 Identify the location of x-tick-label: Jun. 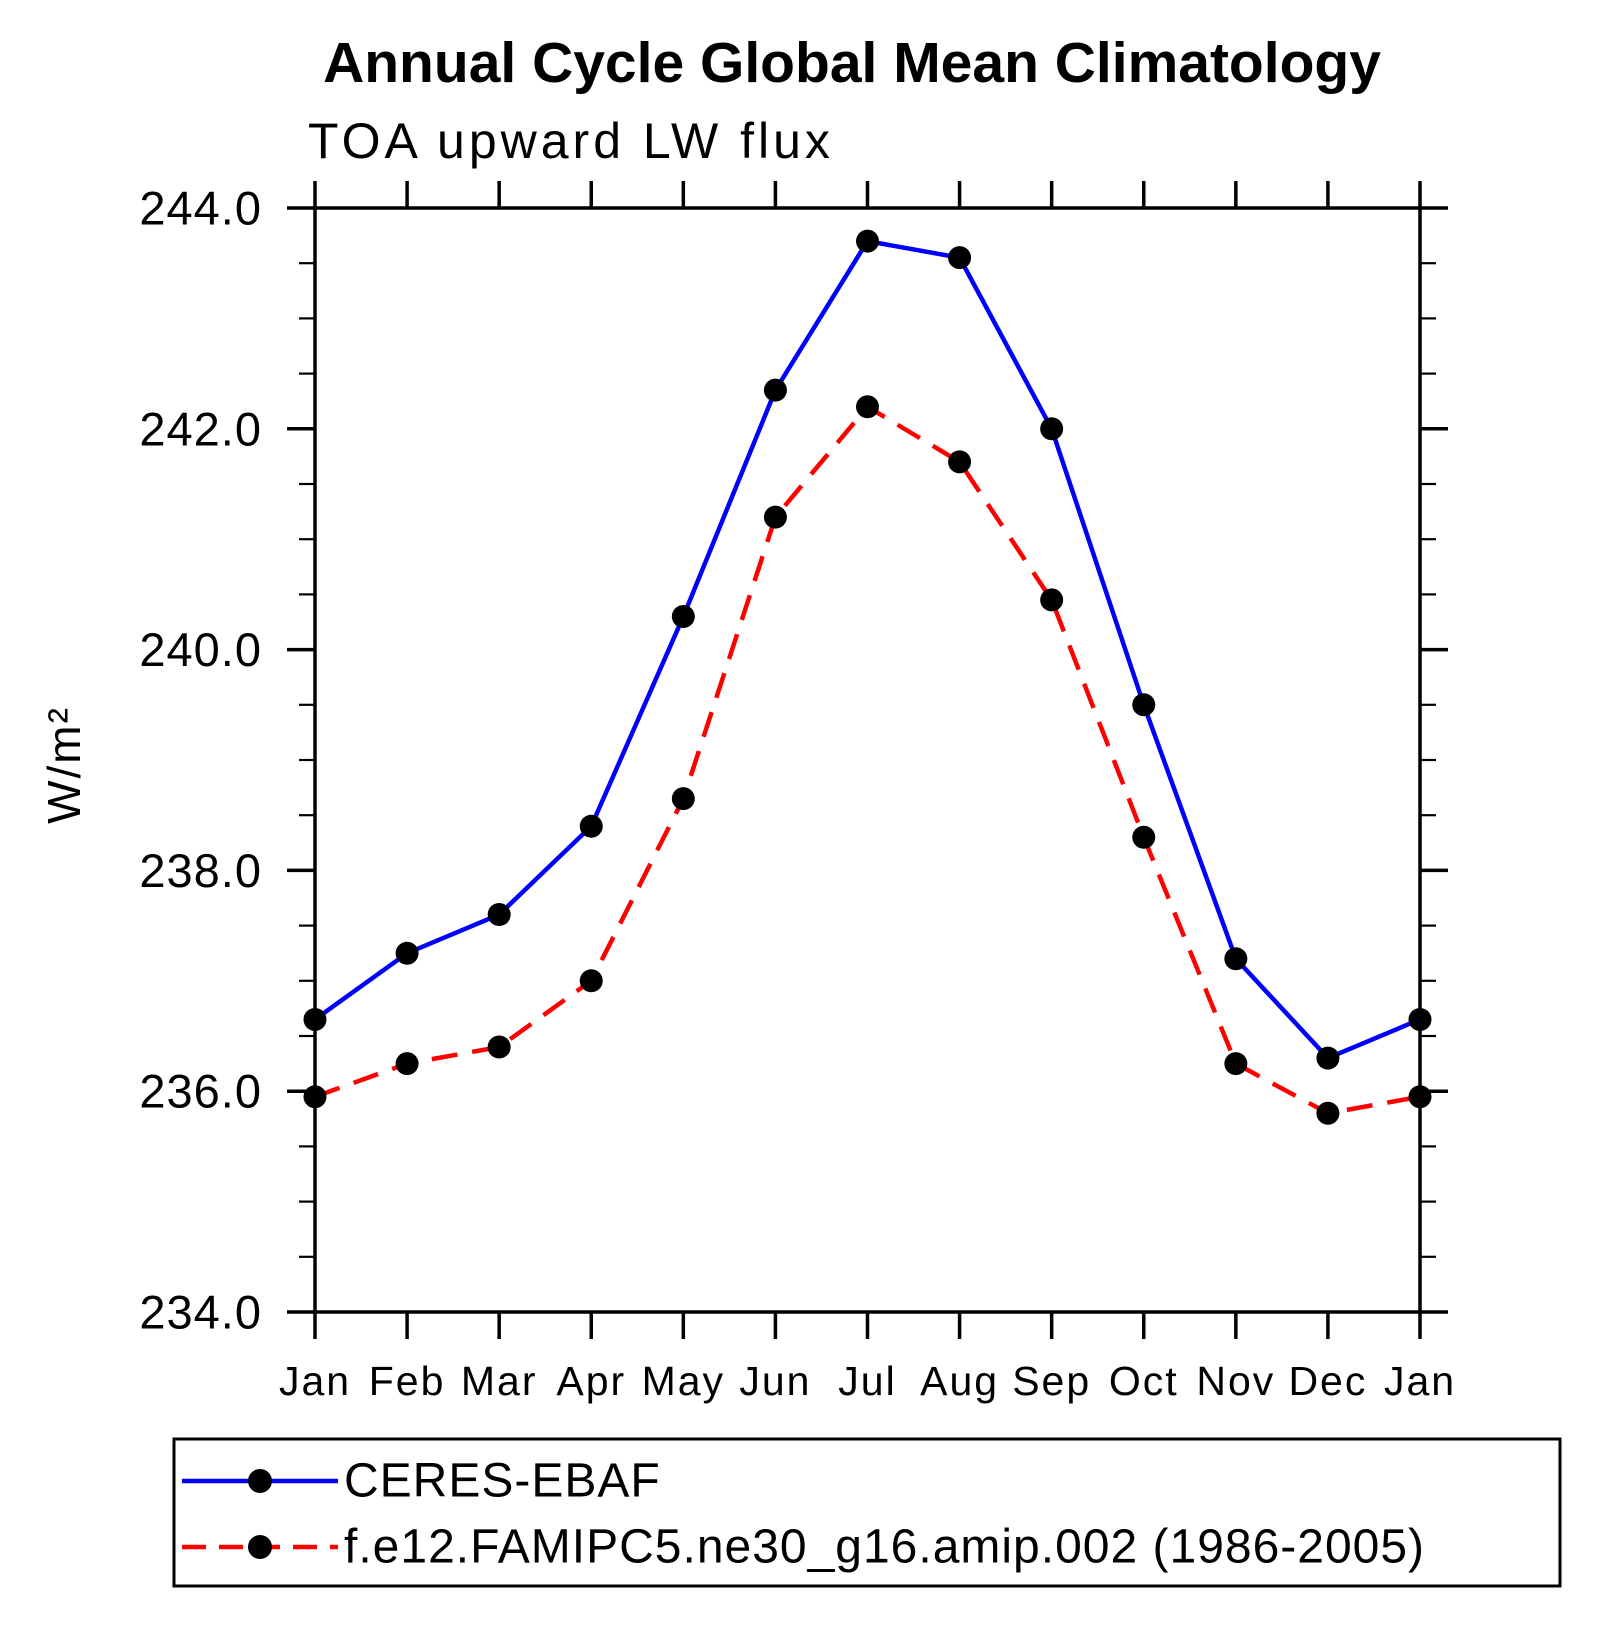
(775, 1381).